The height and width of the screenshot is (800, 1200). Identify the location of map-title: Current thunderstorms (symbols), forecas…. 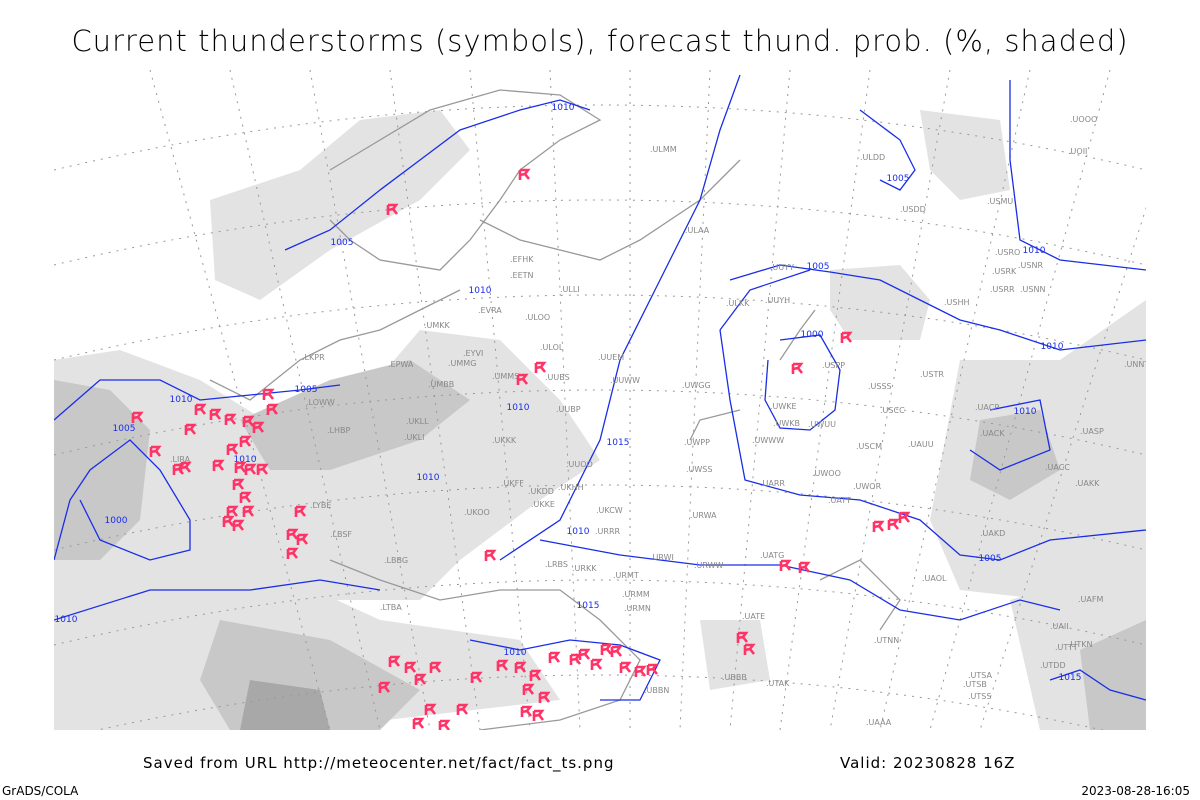
(600, 41).